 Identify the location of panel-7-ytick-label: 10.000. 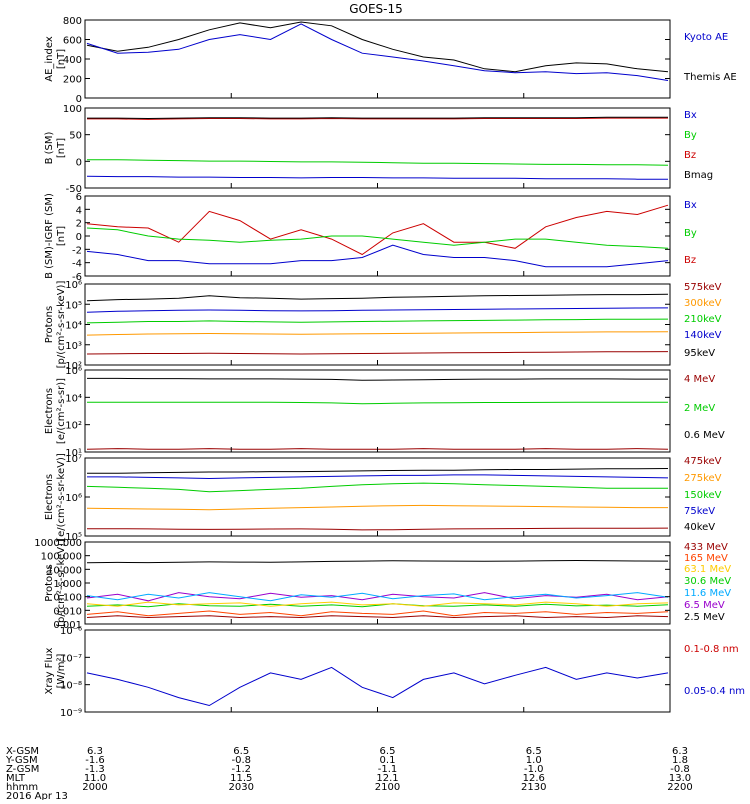
(64, 570).